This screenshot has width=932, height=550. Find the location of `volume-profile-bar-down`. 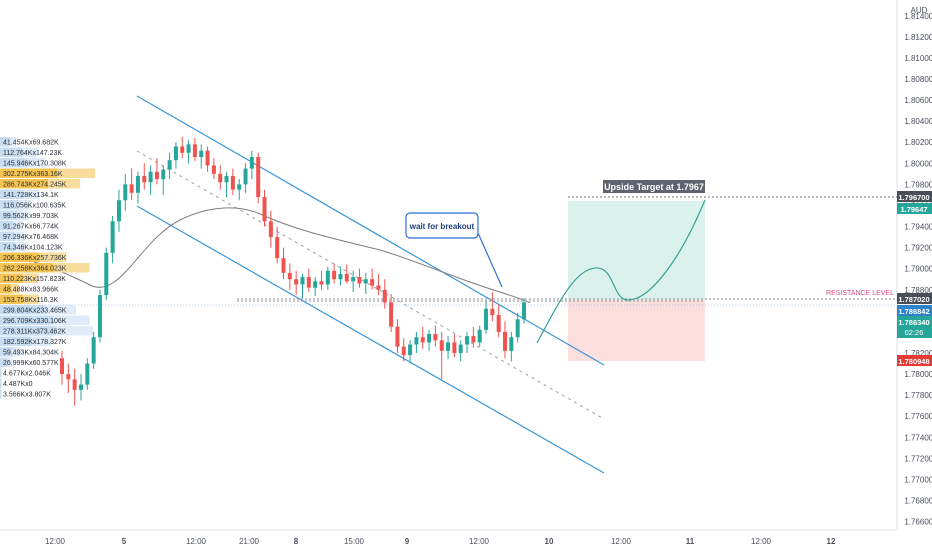

volume-profile-bar-down is located at coordinates (16, 352).